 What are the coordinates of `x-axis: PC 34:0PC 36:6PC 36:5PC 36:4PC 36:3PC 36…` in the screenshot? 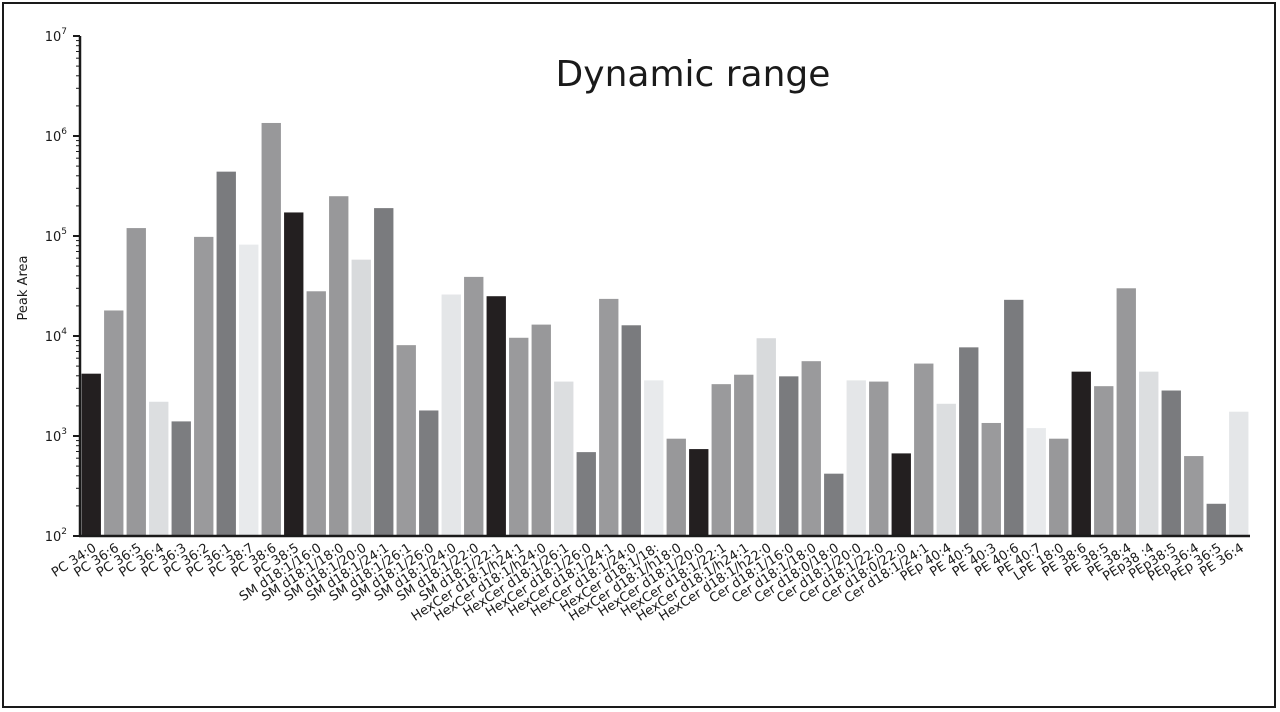 It's located at (649, 579).